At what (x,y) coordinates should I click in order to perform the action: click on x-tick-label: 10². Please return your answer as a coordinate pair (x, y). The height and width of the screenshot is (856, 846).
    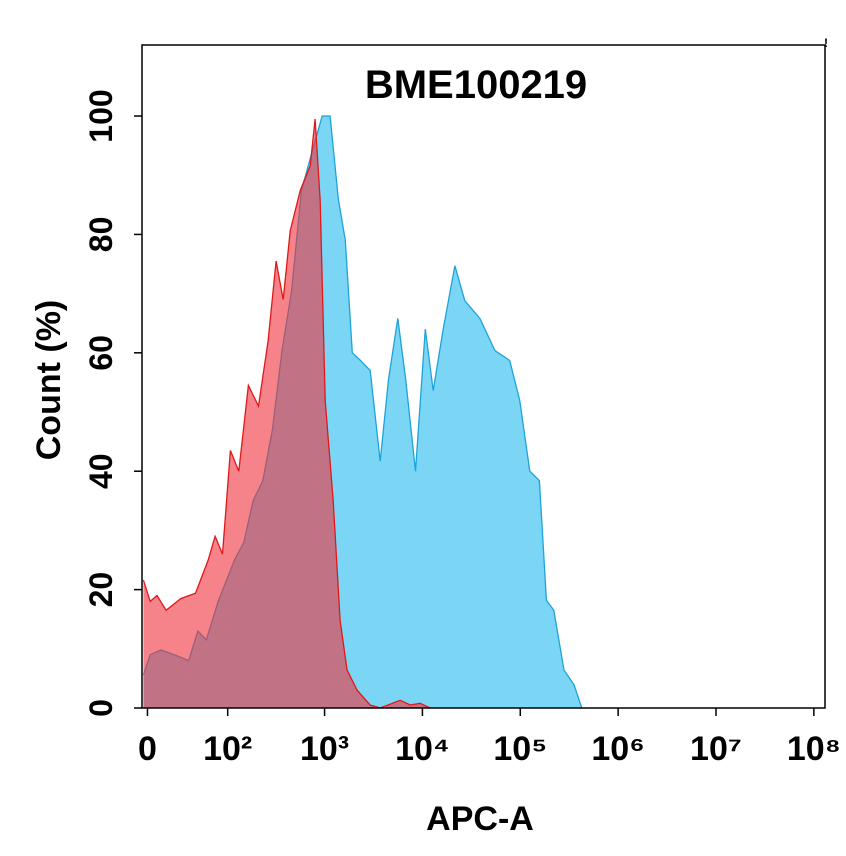
    Looking at the image, I should click on (227, 749).